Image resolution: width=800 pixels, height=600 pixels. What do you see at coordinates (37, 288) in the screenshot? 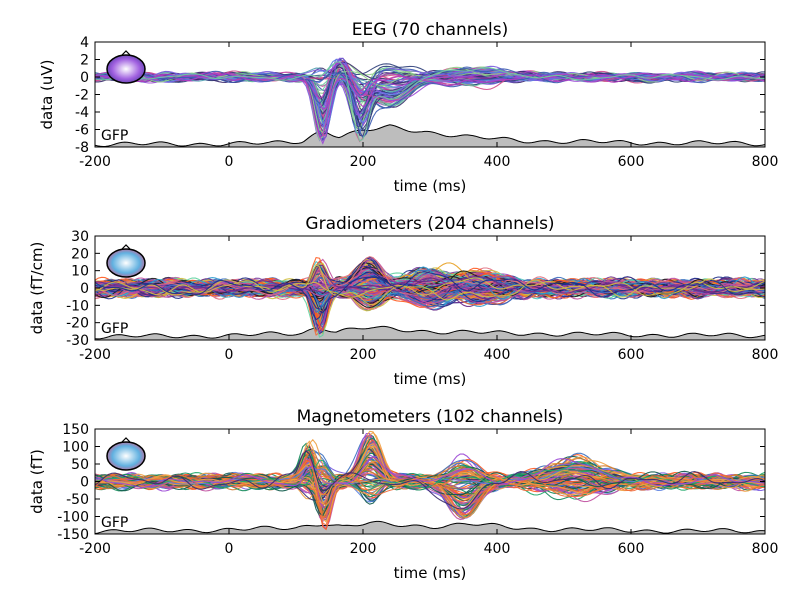
I see `y-axis-label: data (fT/cm)` at bounding box center [37, 288].